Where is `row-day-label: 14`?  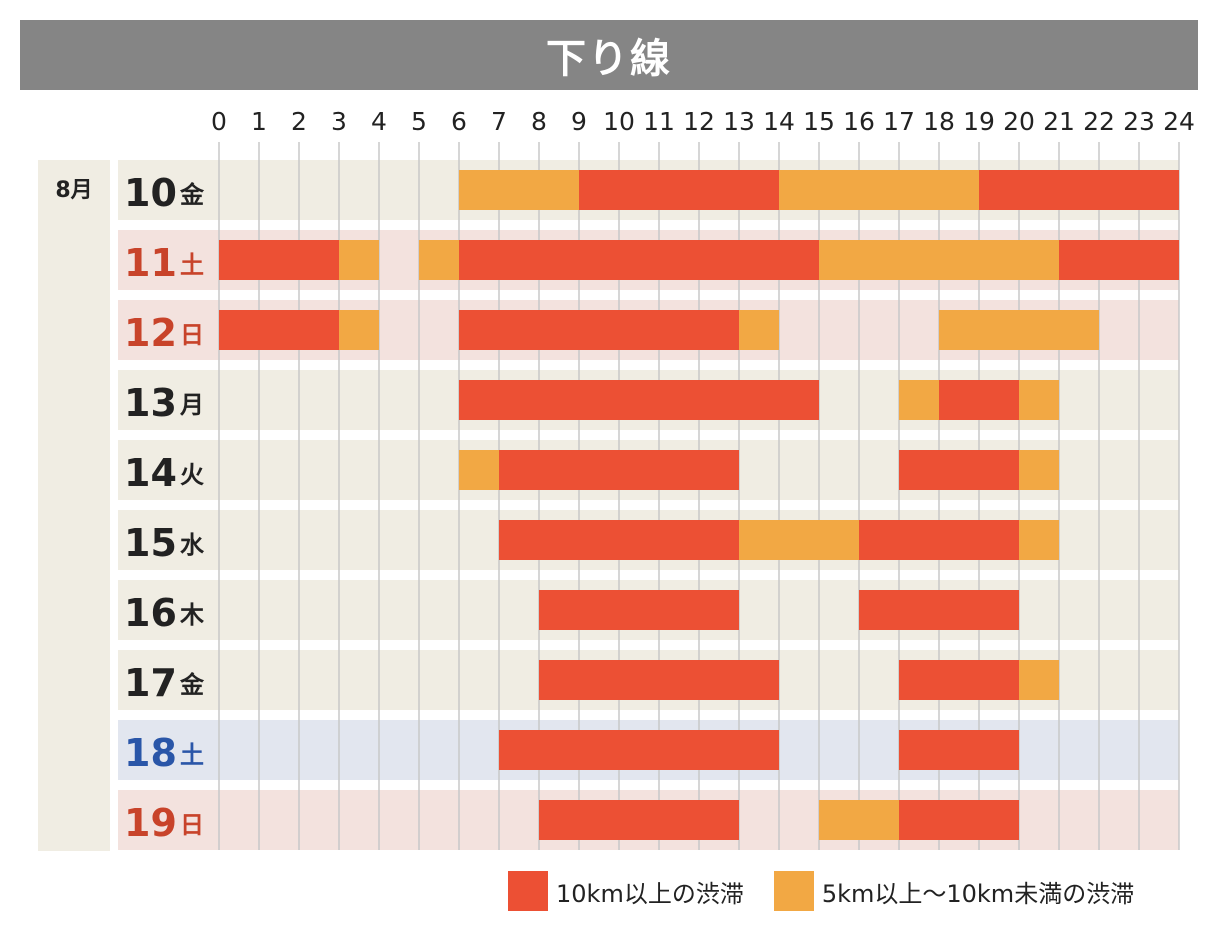 row-day-label: 14 is located at coordinates (150, 473).